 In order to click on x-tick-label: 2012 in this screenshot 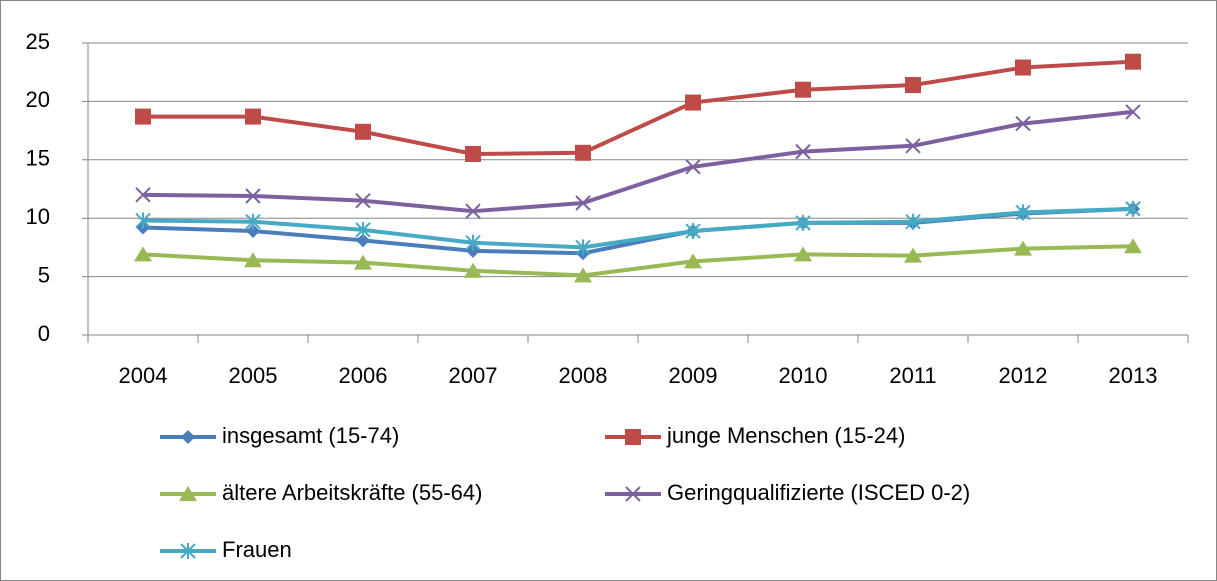, I will do `click(1023, 375)`.